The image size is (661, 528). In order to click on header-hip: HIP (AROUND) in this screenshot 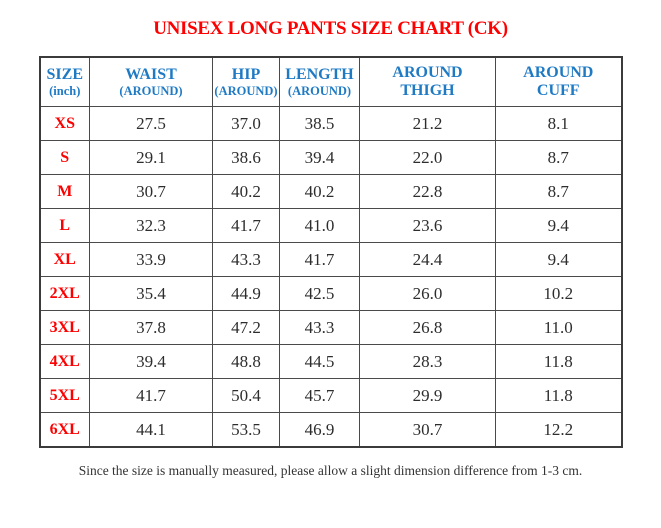, I will do `click(246, 81)`.